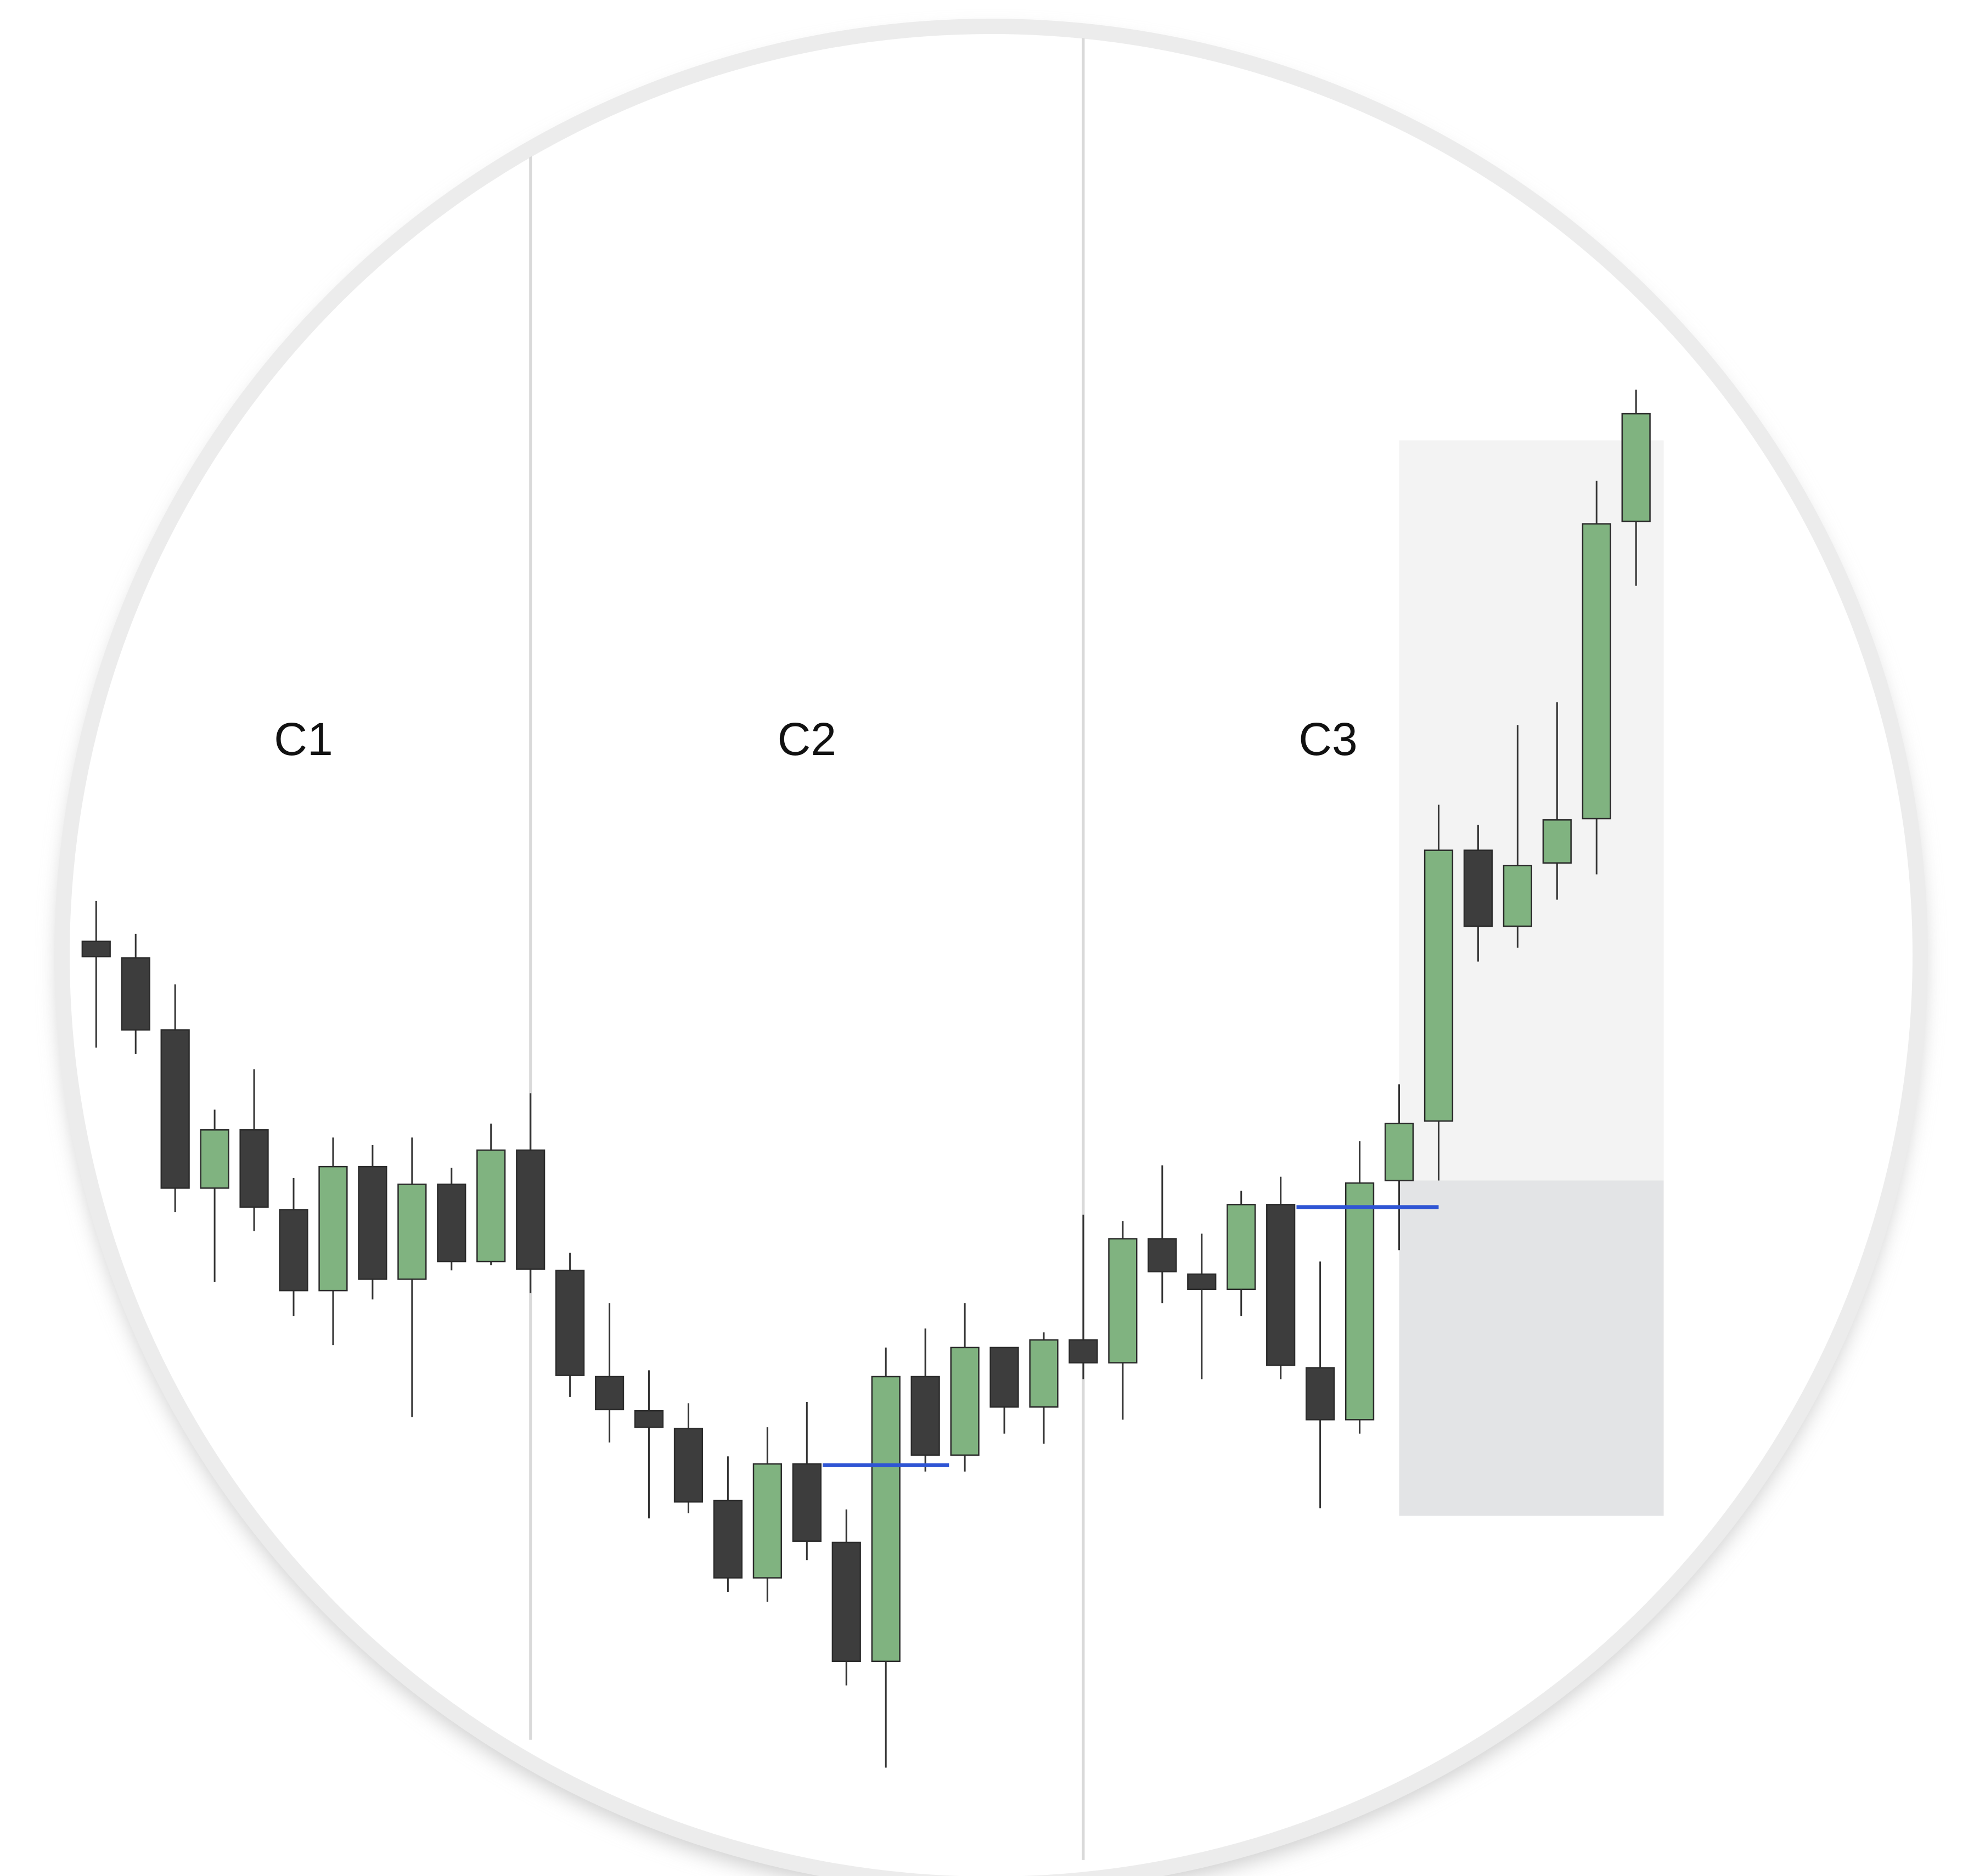 This screenshot has height=1876, width=1974. What do you see at coordinates (1327, 739) in the screenshot?
I see `section-label: C3` at bounding box center [1327, 739].